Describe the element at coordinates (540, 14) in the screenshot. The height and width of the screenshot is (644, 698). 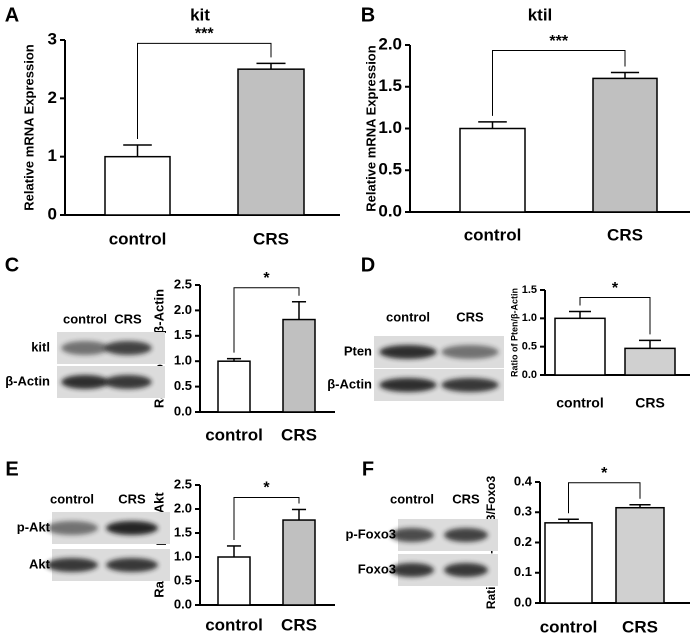
I see `chart-title: ktil` at that location.